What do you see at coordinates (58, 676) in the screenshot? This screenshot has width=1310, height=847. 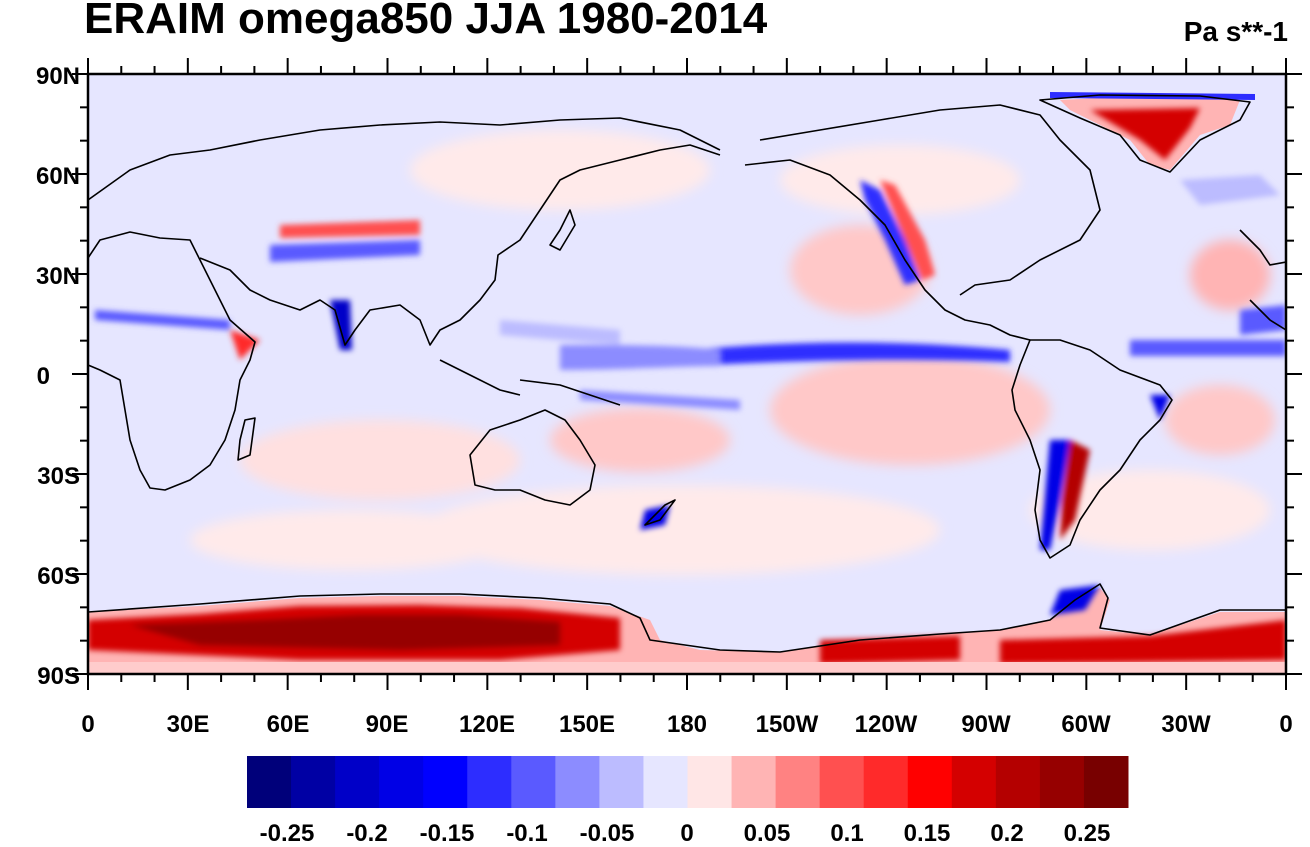 I see `lat-label: 90S` at bounding box center [58, 676].